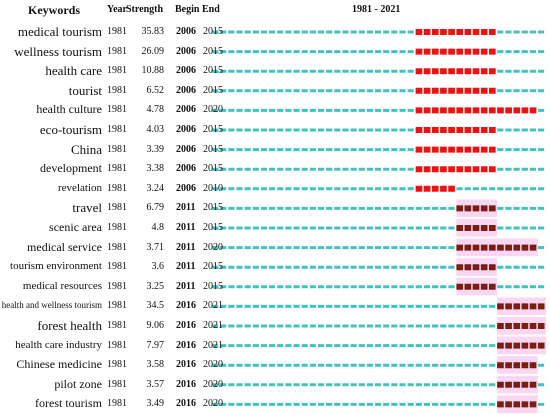 Image resolution: width=550 pixels, height=415 pixels. I want to click on table-row: medical resources 1981 3.25 2011 2015, so click(275, 286).